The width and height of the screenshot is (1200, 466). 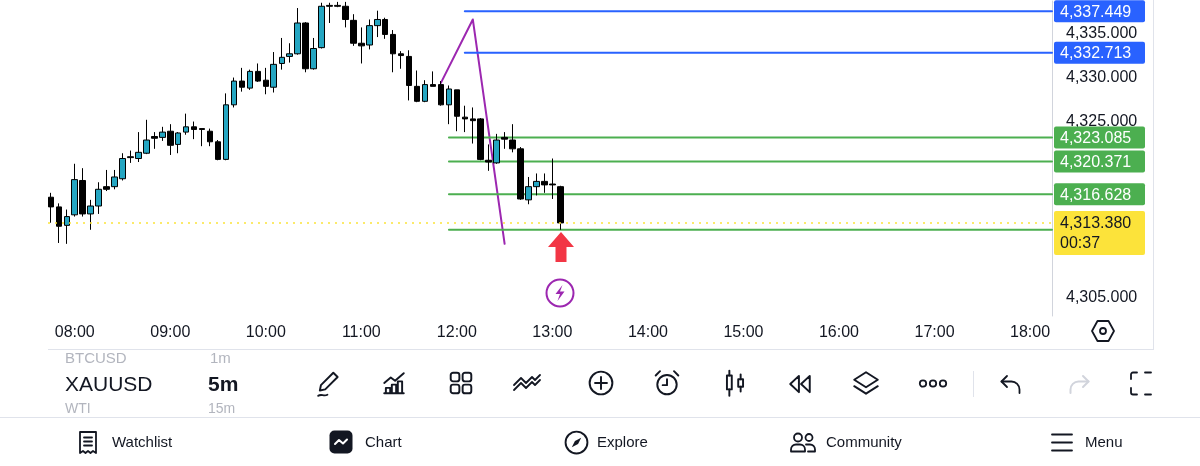 What do you see at coordinates (1102, 77) in the screenshot?
I see `y-tick-label: 4,330.000` at bounding box center [1102, 77].